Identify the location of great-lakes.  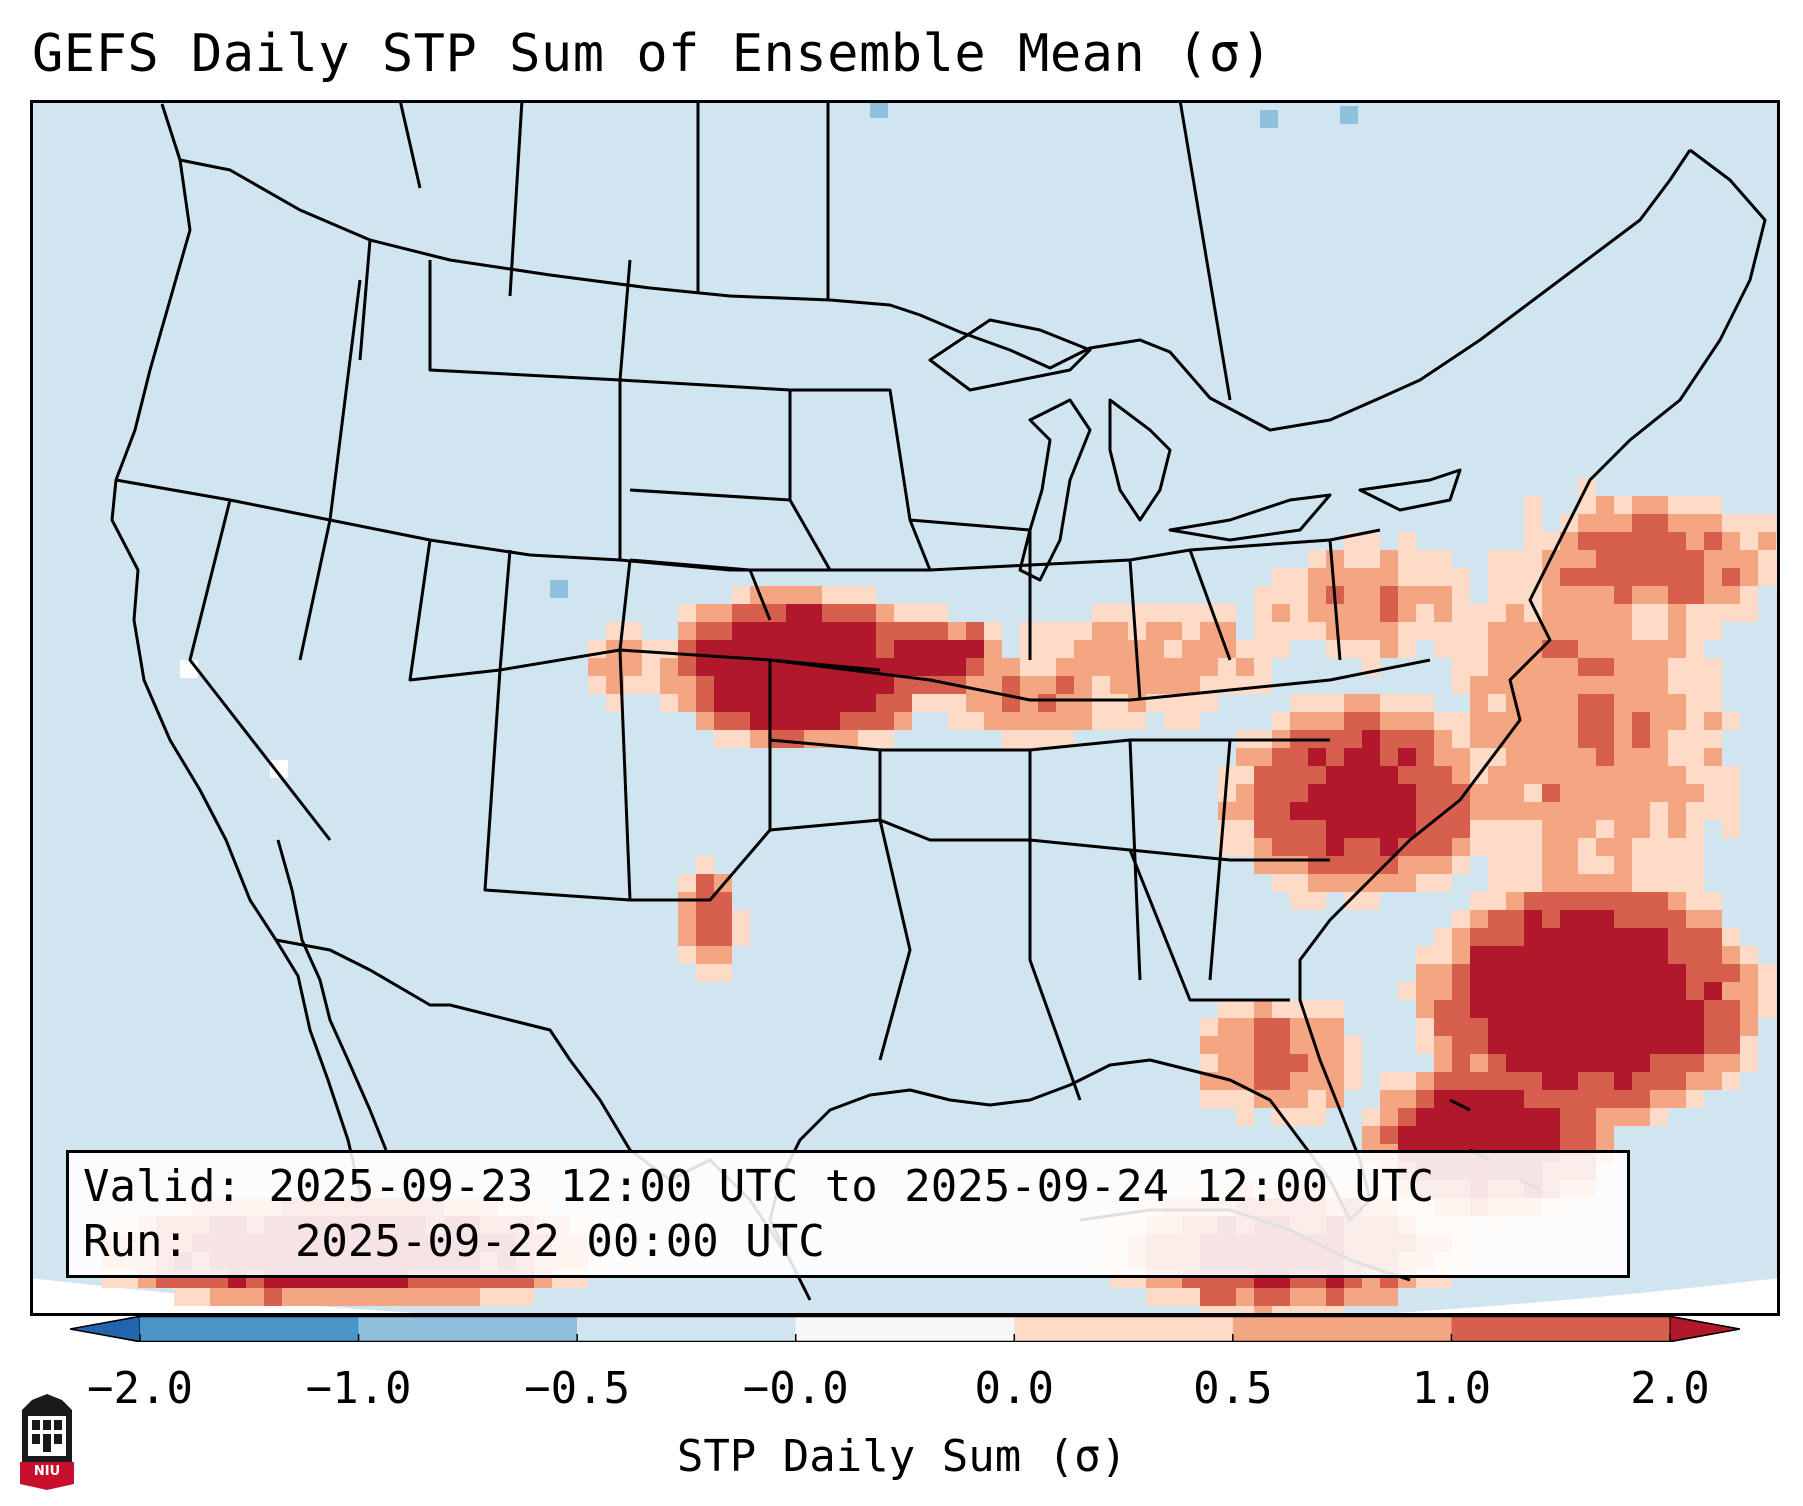
(1195, 450).